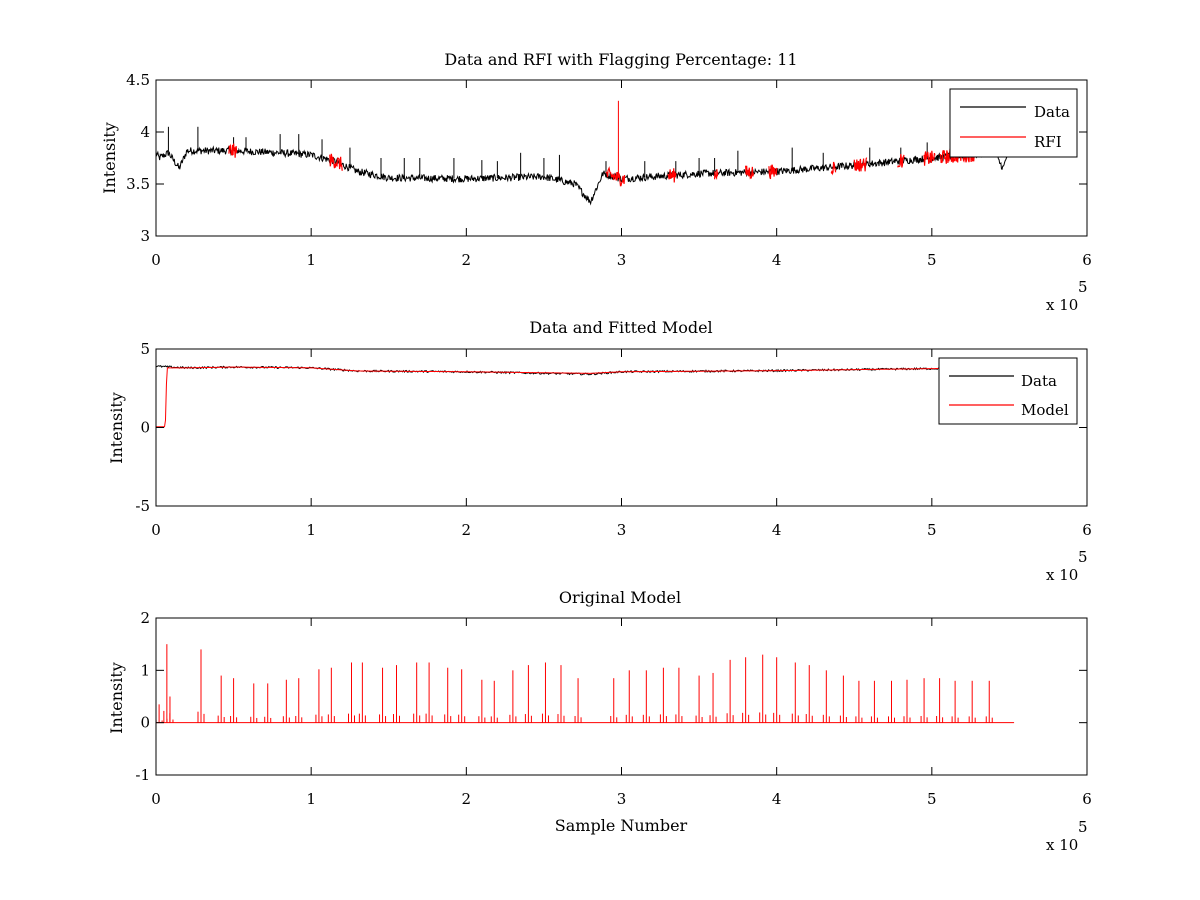  What do you see at coordinates (1039, 381) in the screenshot?
I see `panel-2-legend-label-data: Data` at bounding box center [1039, 381].